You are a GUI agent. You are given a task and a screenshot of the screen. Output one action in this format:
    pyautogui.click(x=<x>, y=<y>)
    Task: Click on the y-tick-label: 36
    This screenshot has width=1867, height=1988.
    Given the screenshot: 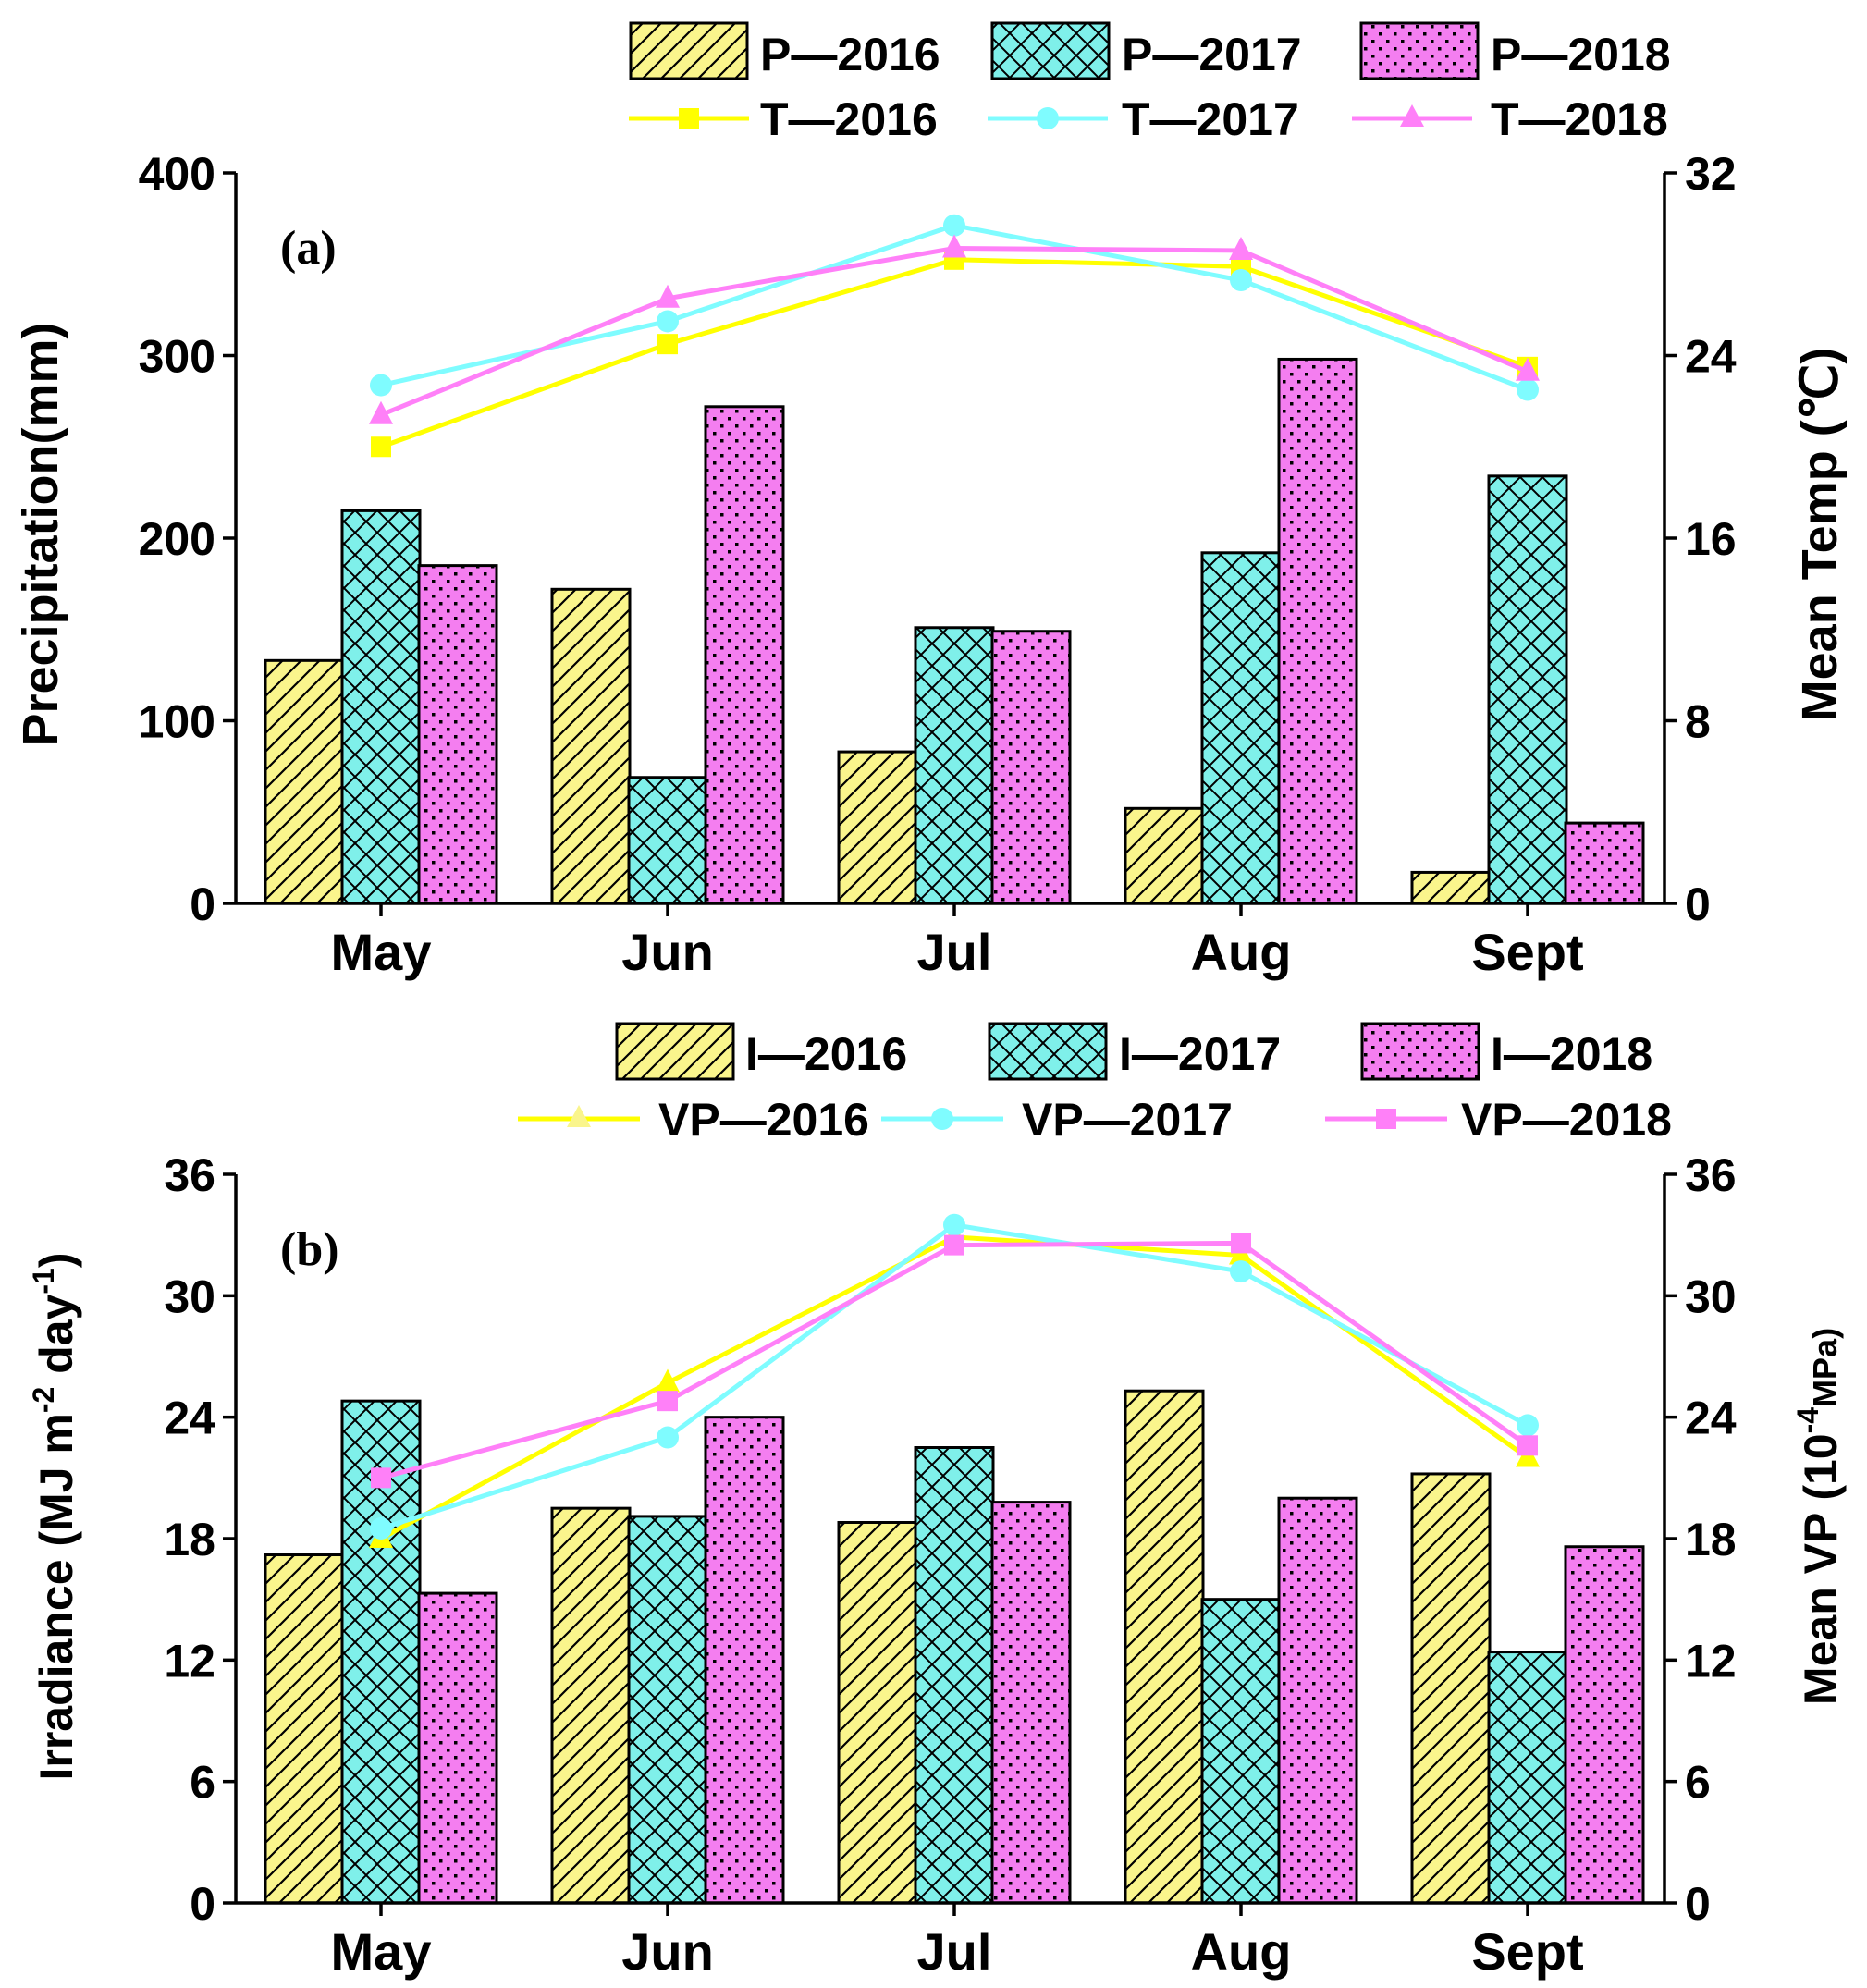 What is the action you would take?
    pyautogui.click(x=190, y=1175)
    